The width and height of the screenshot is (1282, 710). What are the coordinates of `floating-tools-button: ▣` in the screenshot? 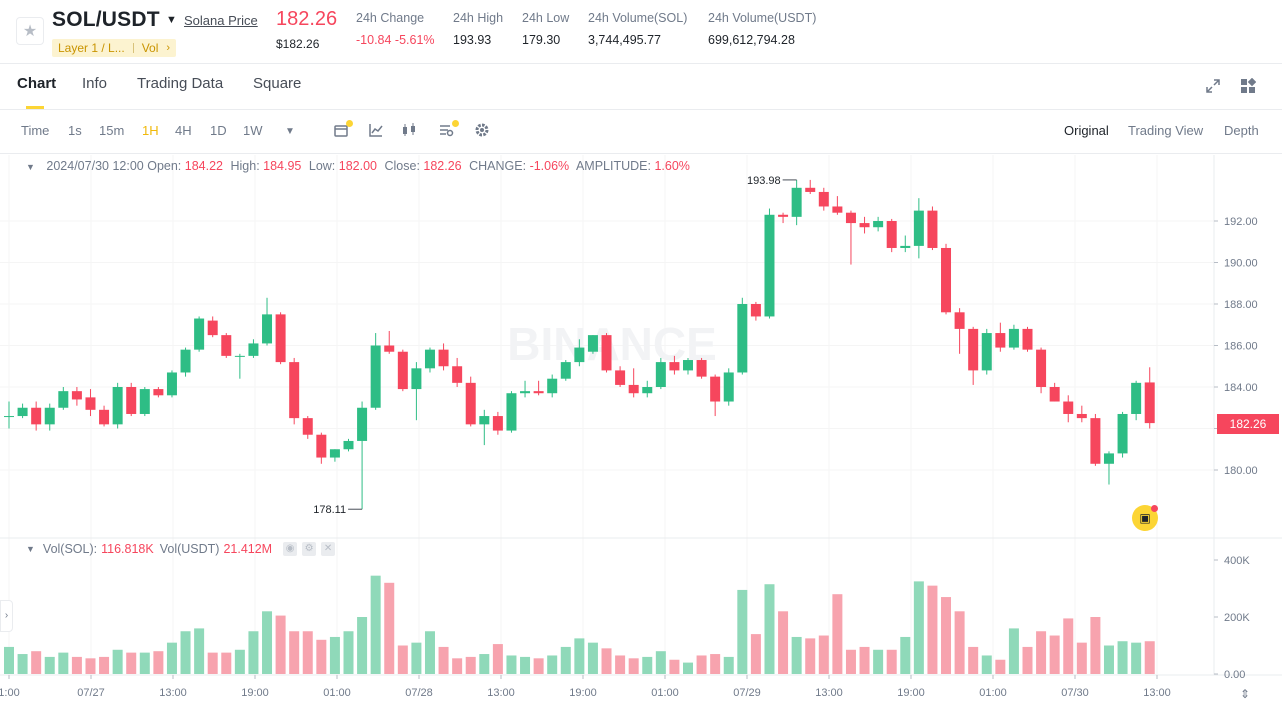 It's located at (1145, 518).